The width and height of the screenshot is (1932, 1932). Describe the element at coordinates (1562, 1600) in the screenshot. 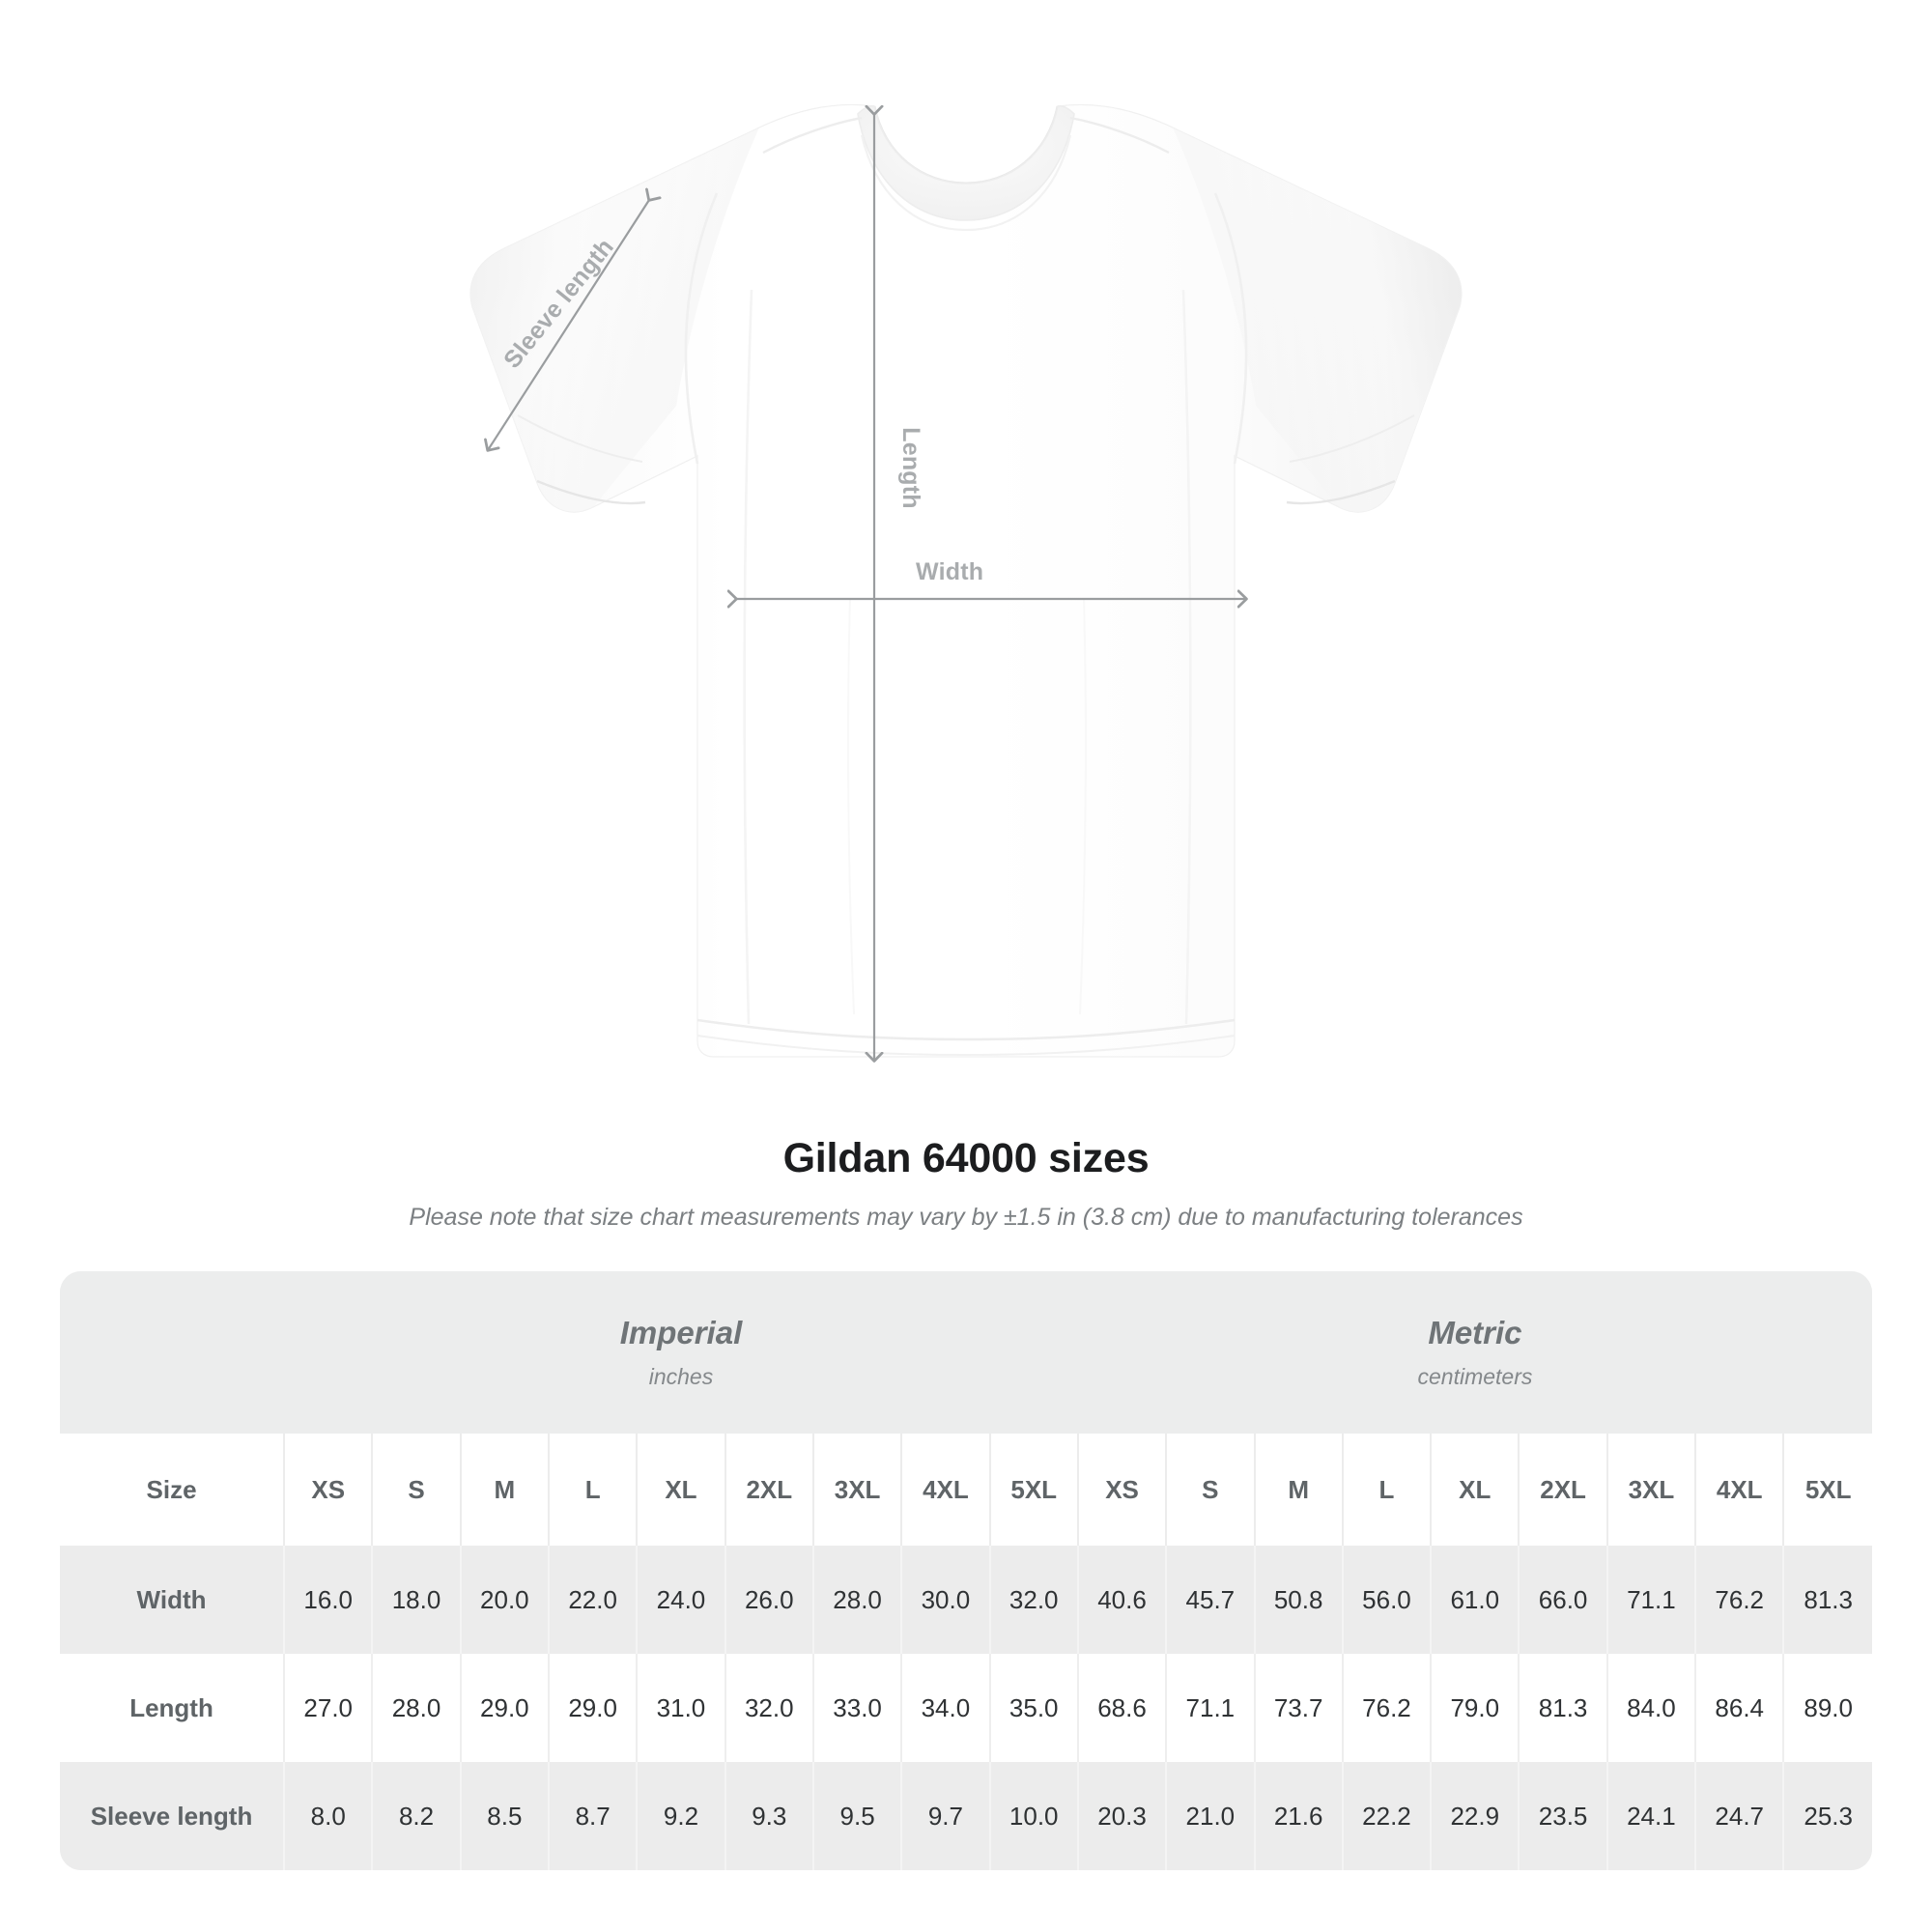

I see `width-cell: 66.0` at that location.